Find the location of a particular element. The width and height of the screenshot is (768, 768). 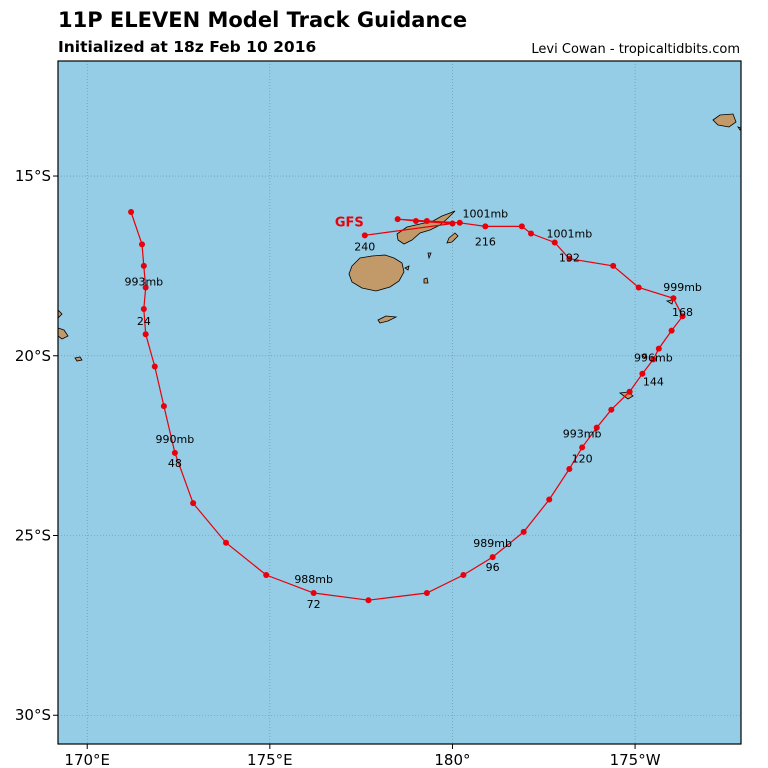

island-vanuatu-small is located at coordinates (78, 359).